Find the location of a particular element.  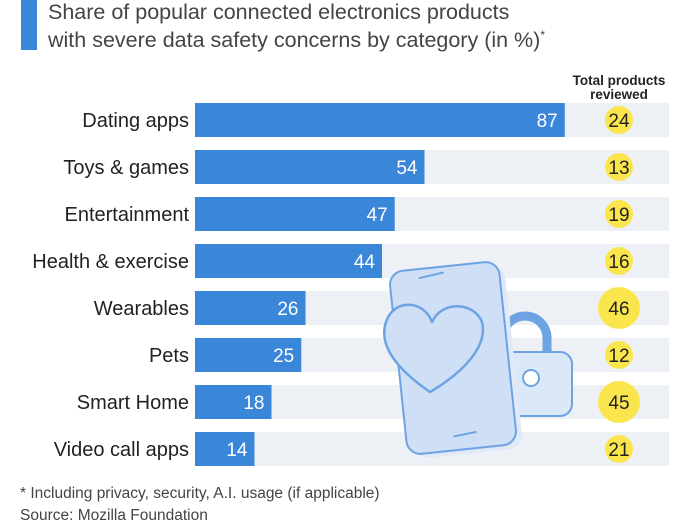

total-header-line-1: Total products is located at coordinates (619, 80).